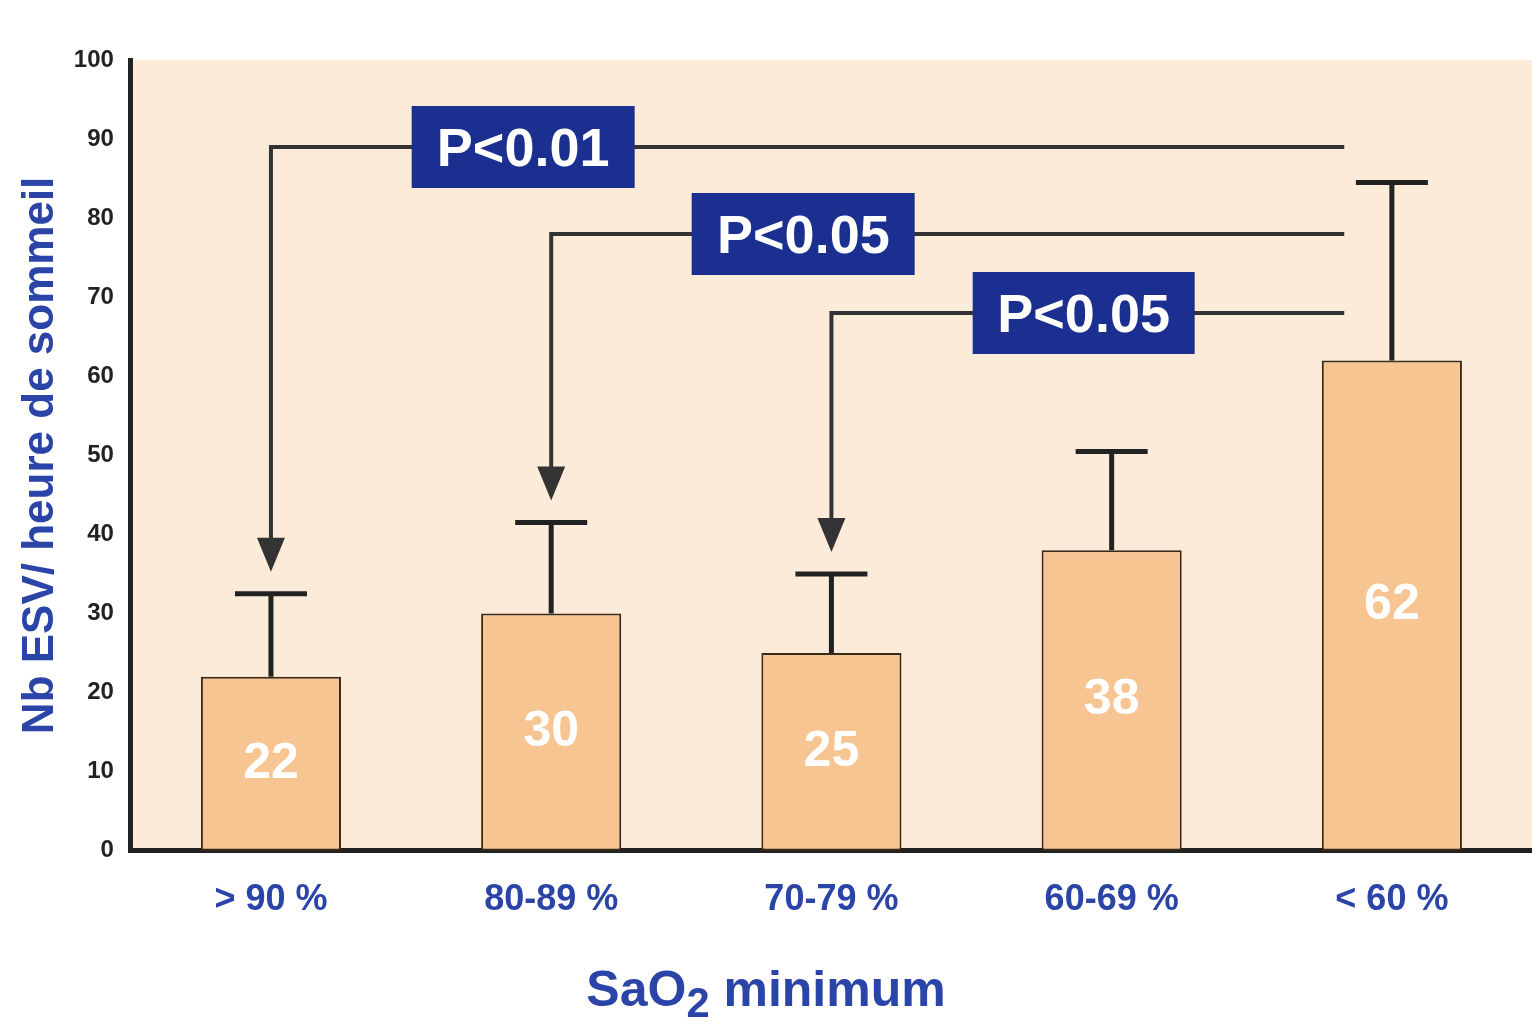 This screenshot has height=1036, width=1532. What do you see at coordinates (100, 216) in the screenshot?
I see `y-tick-label: 80` at bounding box center [100, 216].